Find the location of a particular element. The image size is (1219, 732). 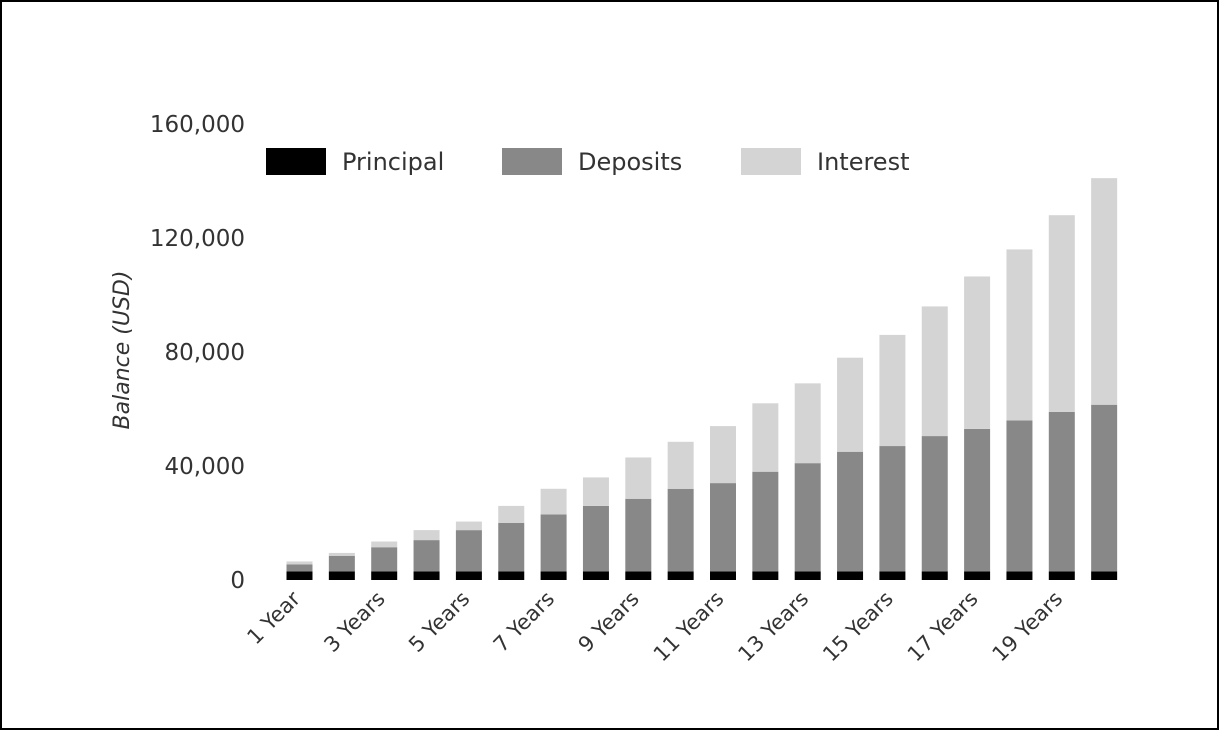

x-tick-label: 11 Years is located at coordinates (689, 627).